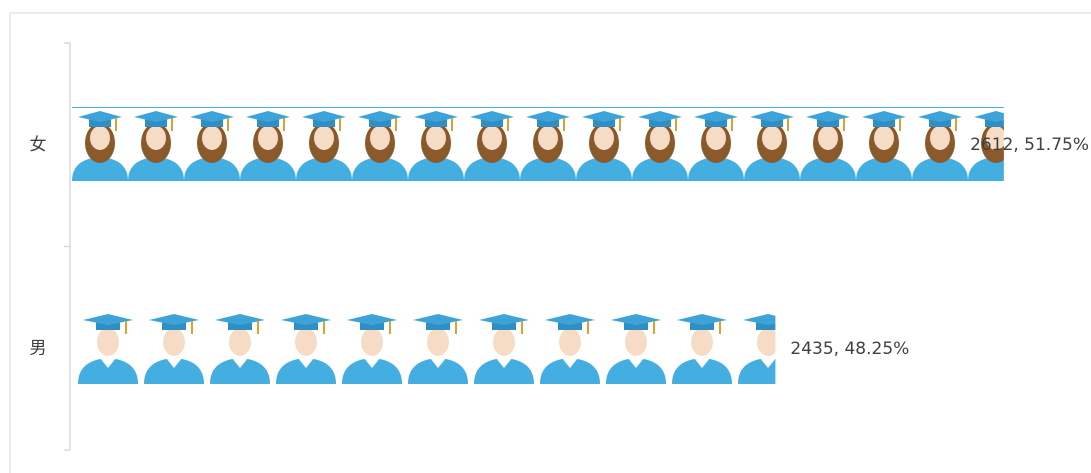  Describe the element at coordinates (38, 145) in the screenshot. I see `y-tick-label: 女` at that location.